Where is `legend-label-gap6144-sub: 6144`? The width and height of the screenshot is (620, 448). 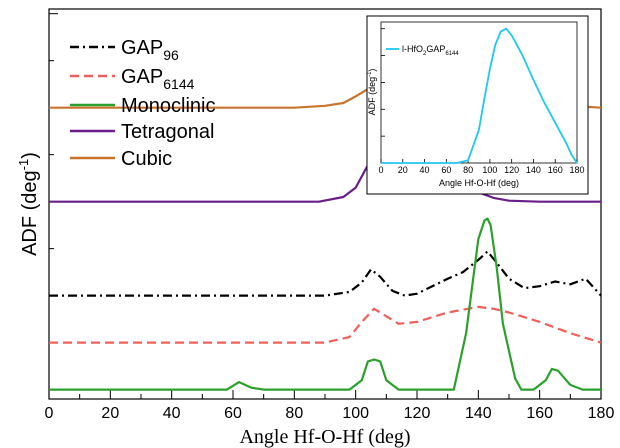
legend-label-gap6144-sub: 6144 is located at coordinates (178, 84).